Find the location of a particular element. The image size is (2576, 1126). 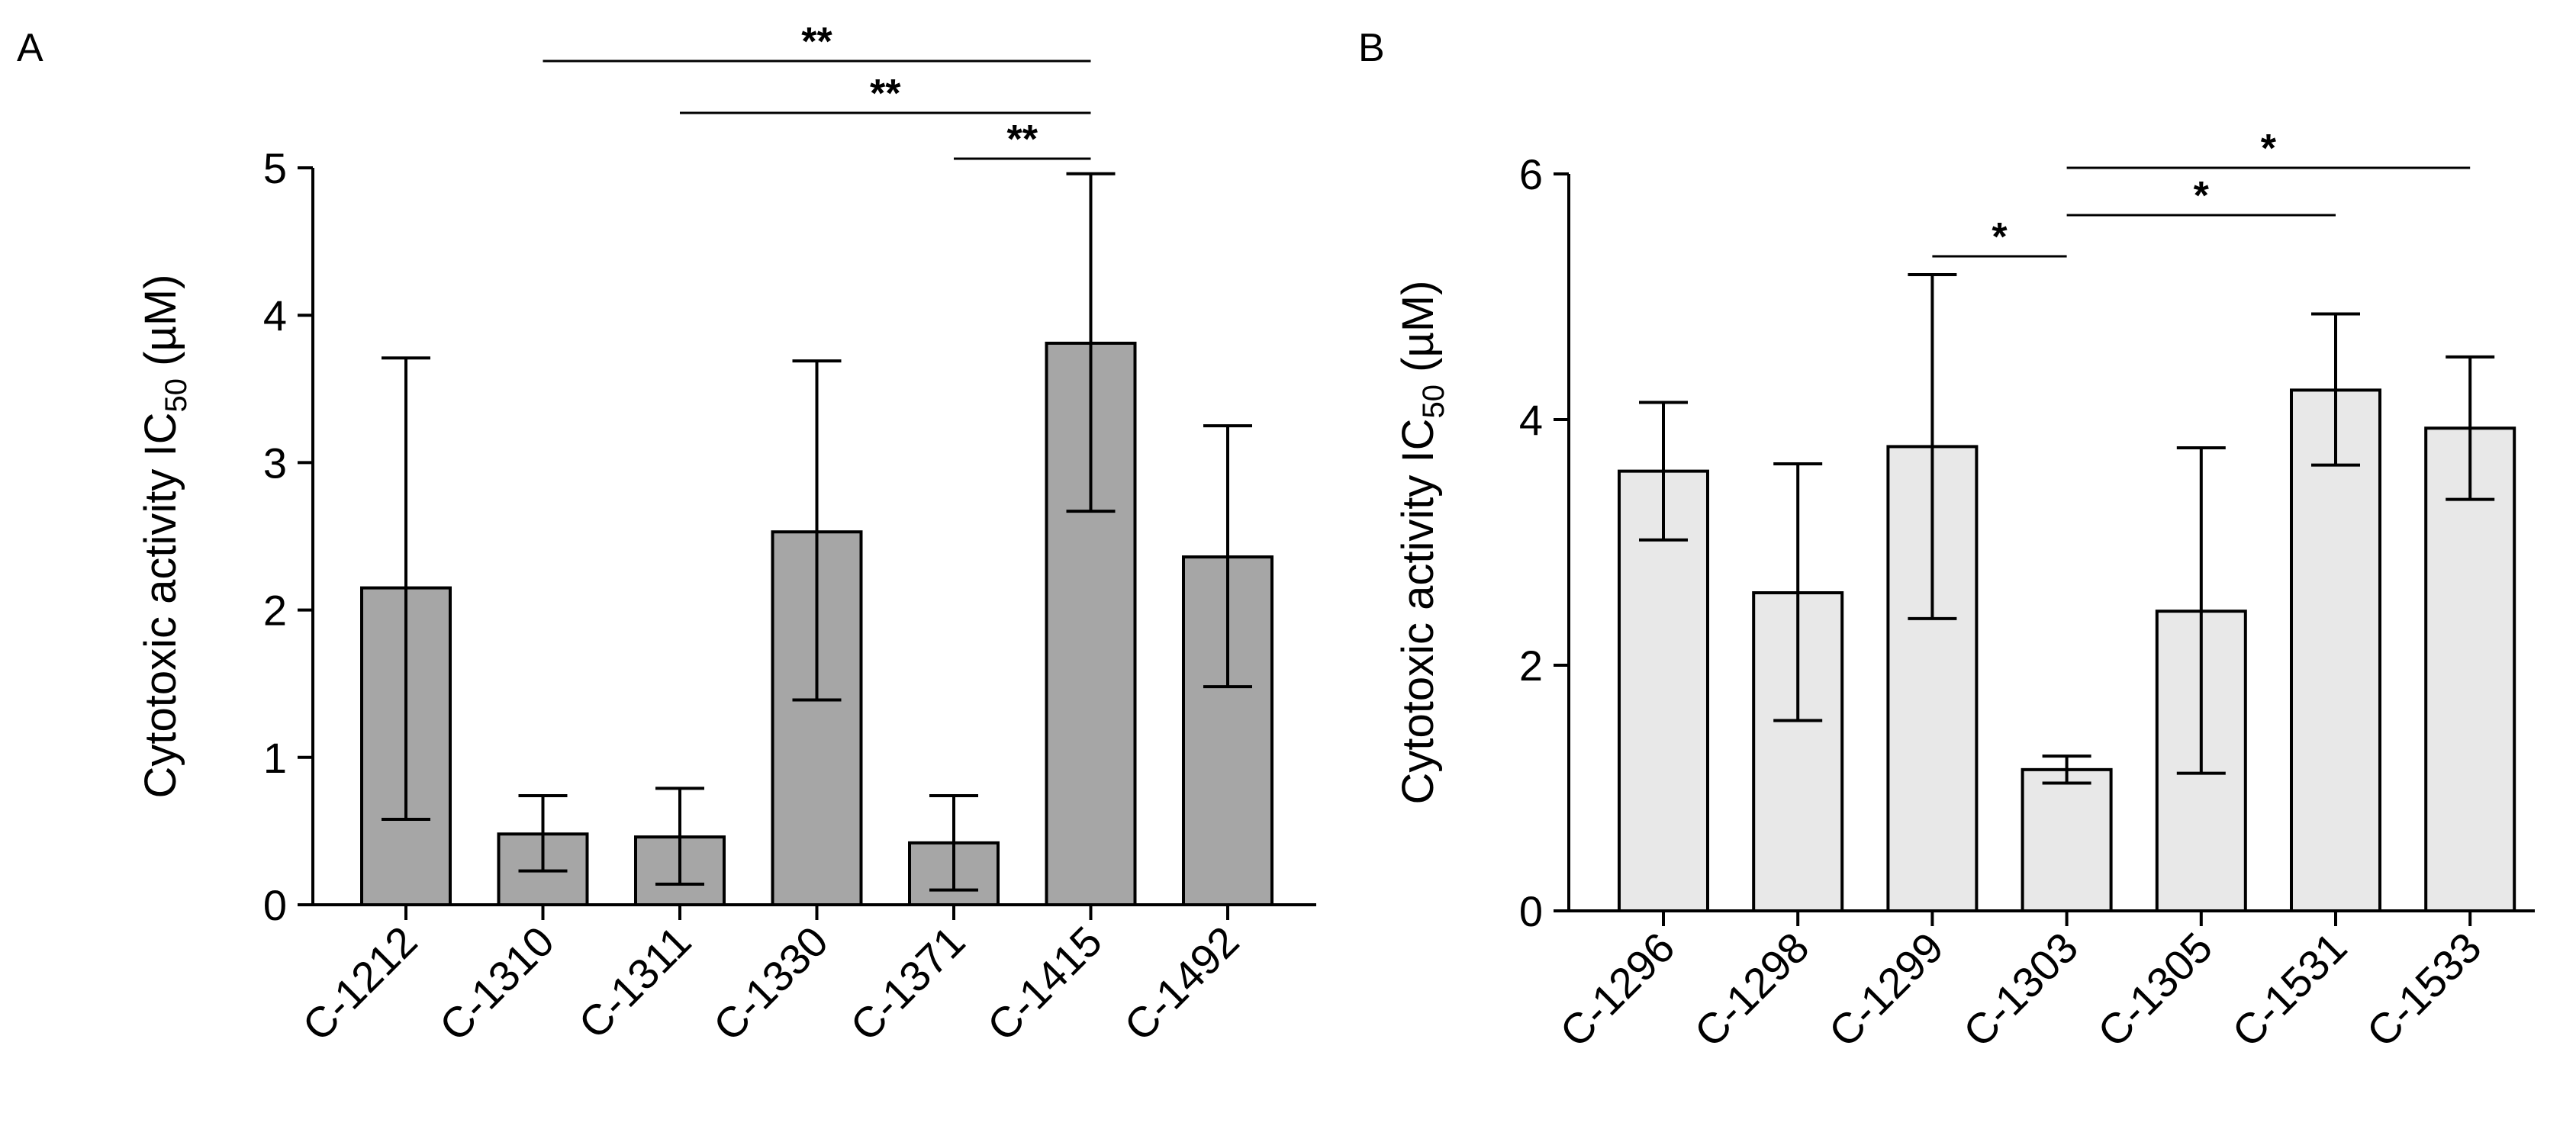

x-tick-label: C-1298 is located at coordinates (1751, 989).